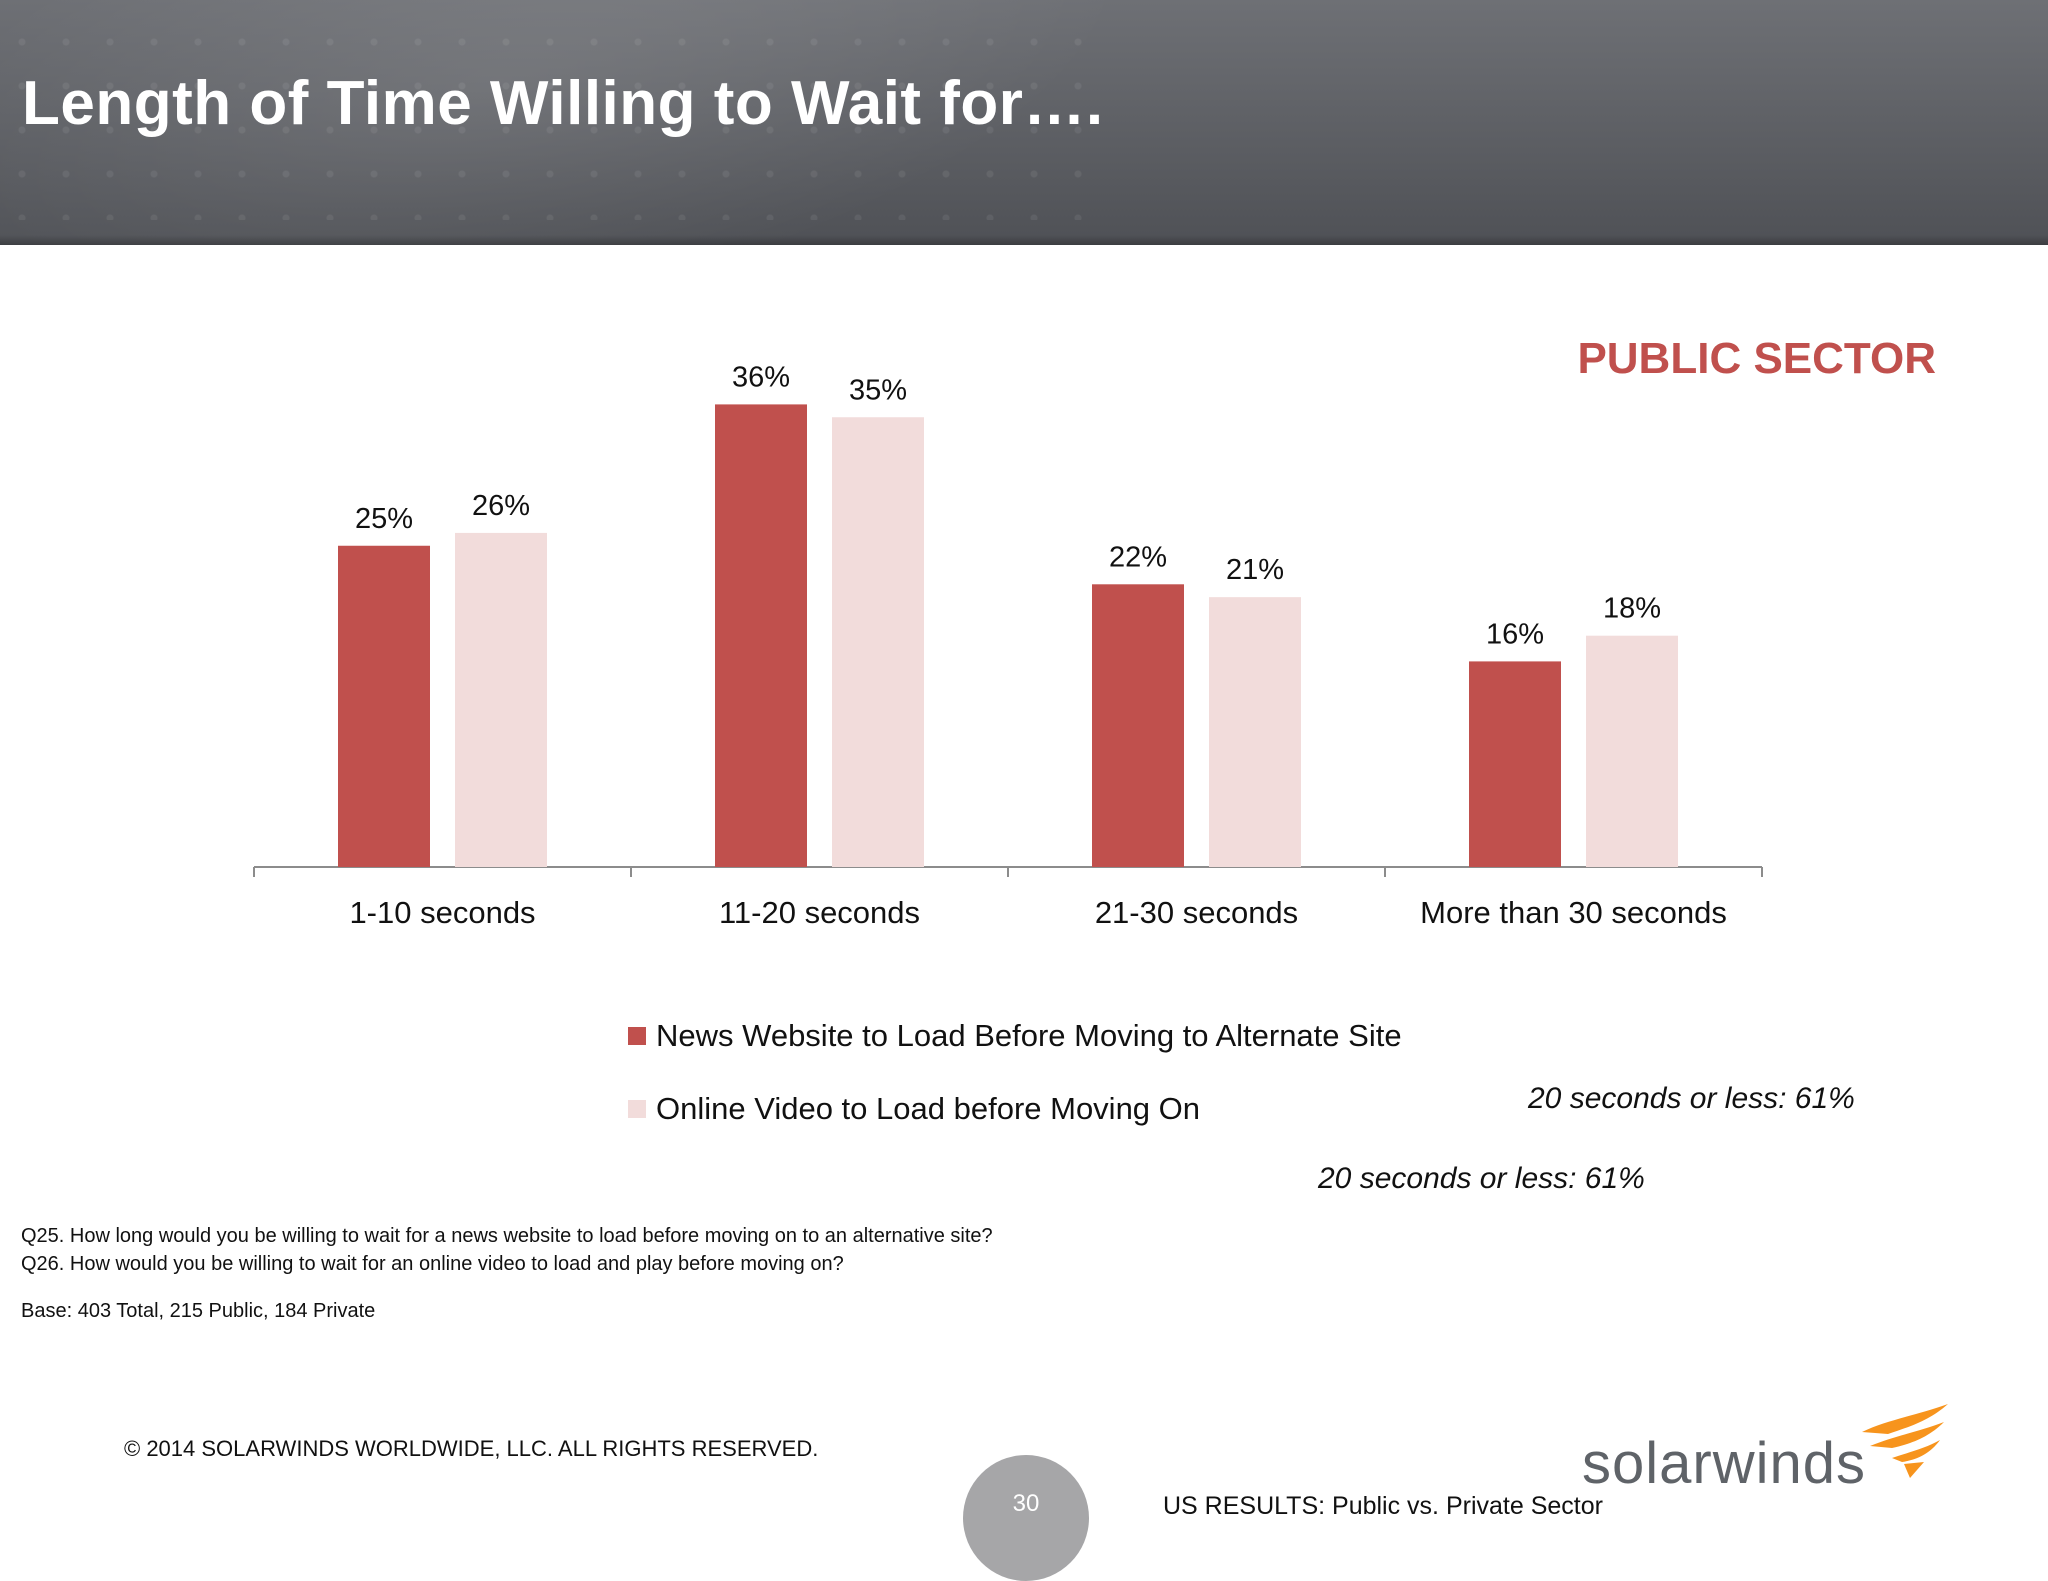 Image resolution: width=2048 pixels, height=1581 pixels. I want to click on data-label: 26%, so click(501, 506).